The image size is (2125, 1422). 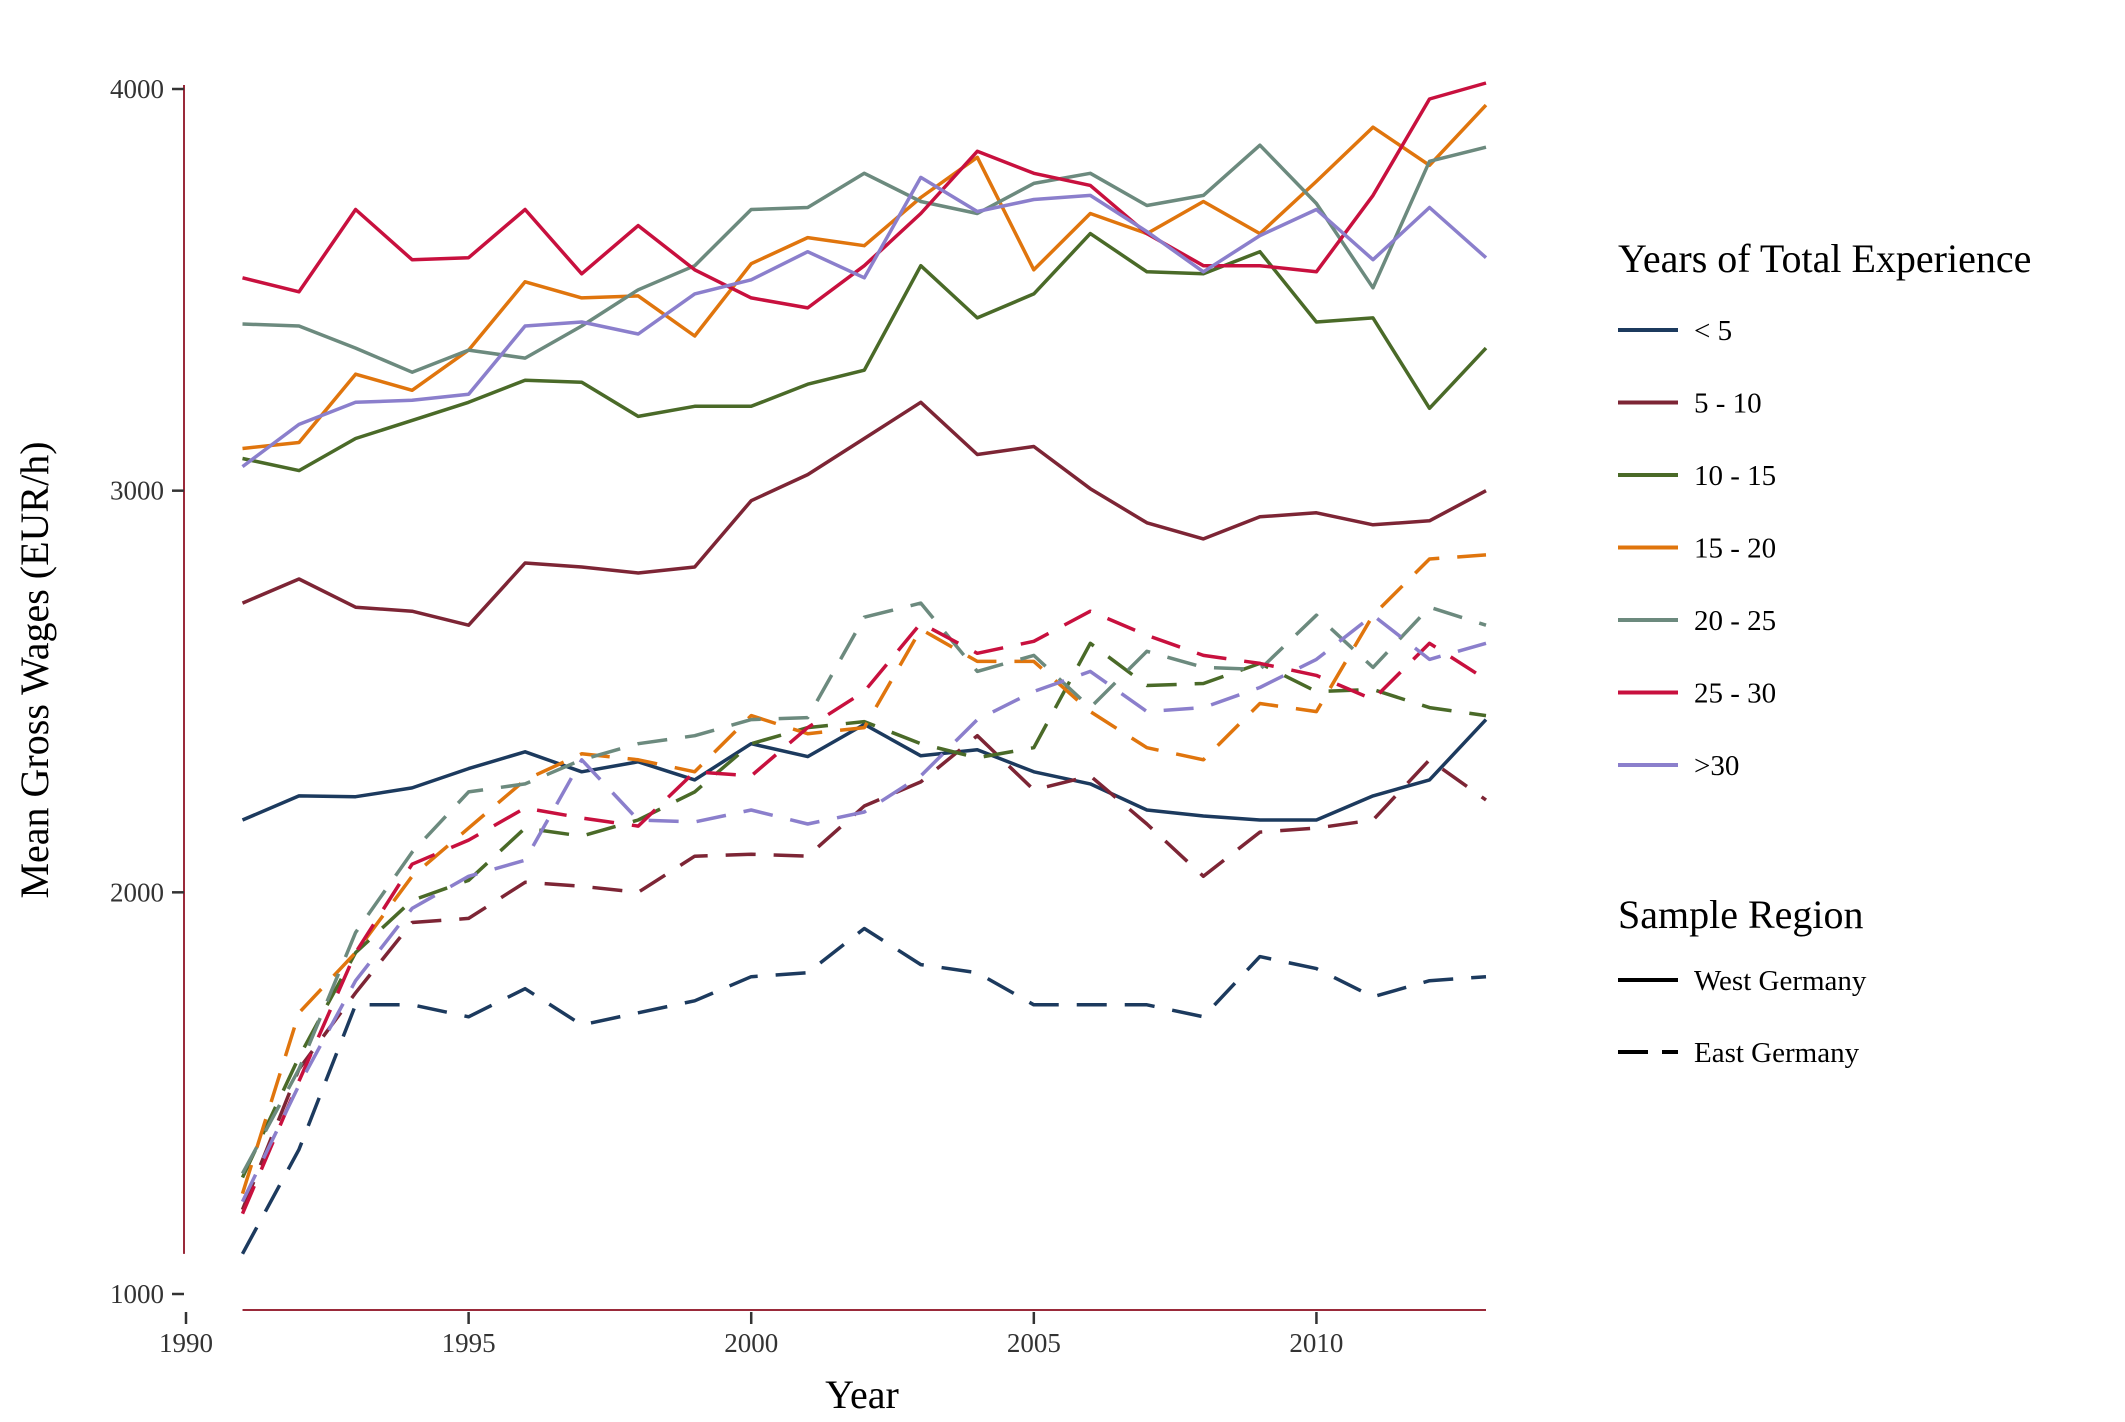 I want to click on legend-experience-items: < 5 5 - 10 10 - 15 15 - 20 20 - 25 25 - 30 >30, so click(x=1697, y=548).